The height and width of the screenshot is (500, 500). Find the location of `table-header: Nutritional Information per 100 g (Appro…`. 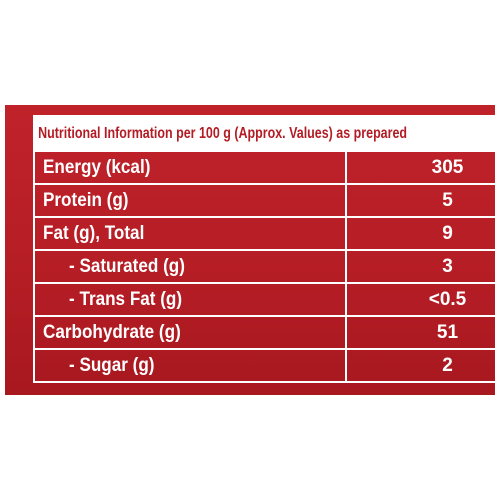

table-header: Nutritional Information per 100 g (Appro… is located at coordinates (266, 133).